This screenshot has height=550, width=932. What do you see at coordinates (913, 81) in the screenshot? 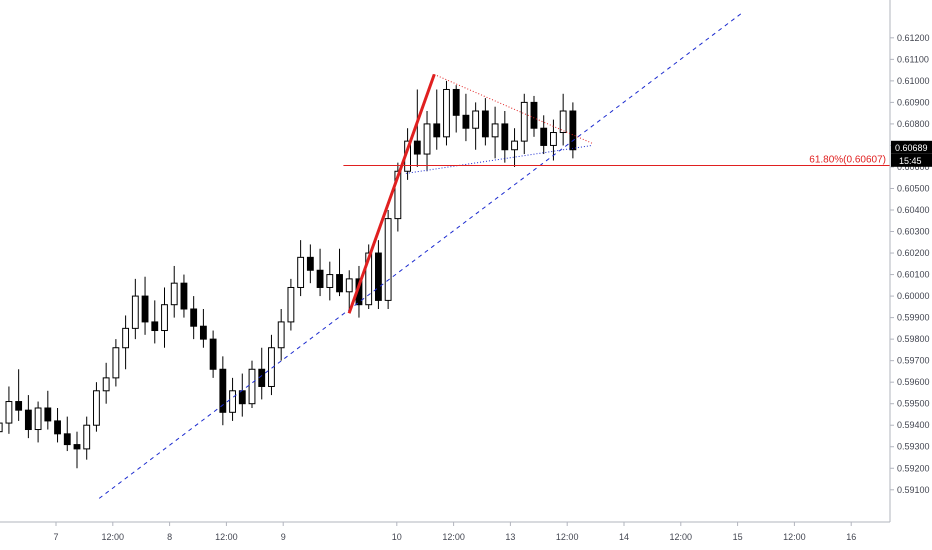
I see `y-tick-label: 0.61000` at bounding box center [913, 81].